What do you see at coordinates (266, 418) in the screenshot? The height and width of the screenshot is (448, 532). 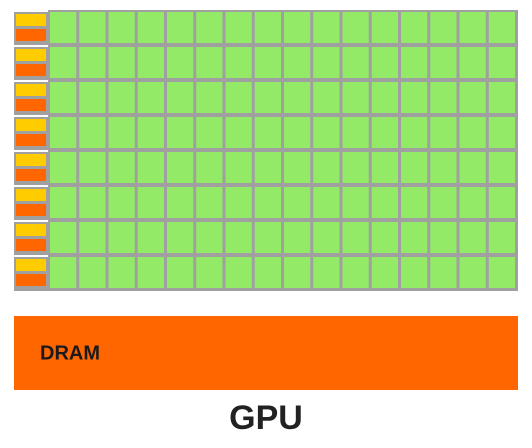 I see `diagram-caption: GPU` at bounding box center [266, 418].